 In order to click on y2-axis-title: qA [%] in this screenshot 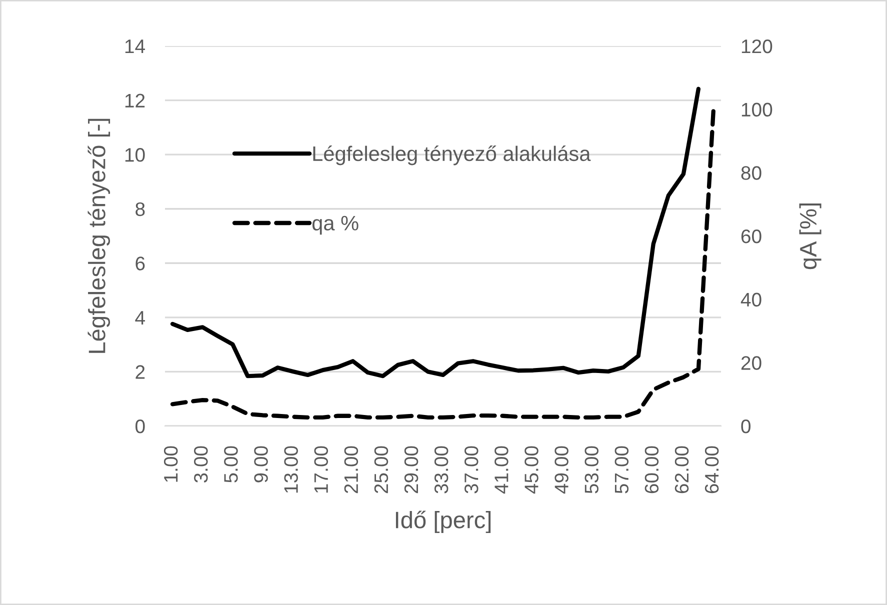, I will do `click(810, 237)`.